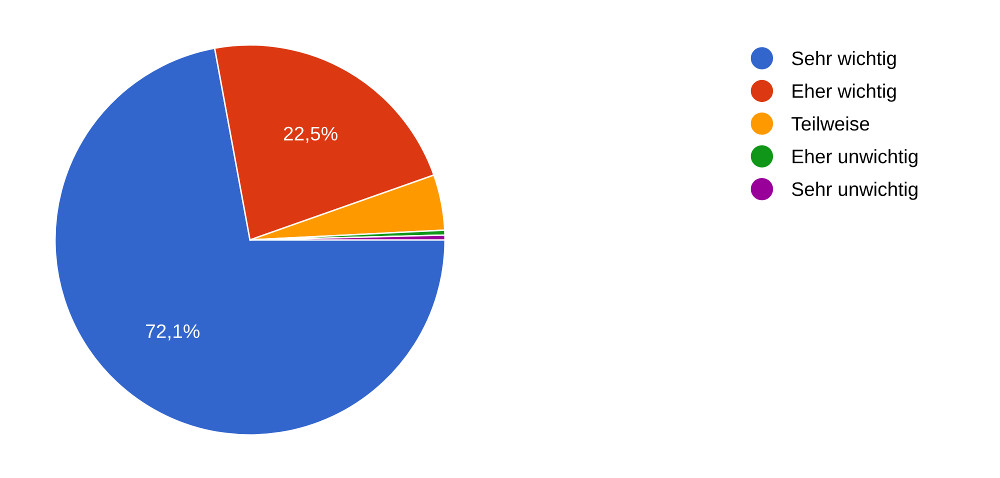 The width and height of the screenshot is (1000, 478). Describe the element at coordinates (173, 332) in the screenshot. I see `data-label: 72,1%` at that location.